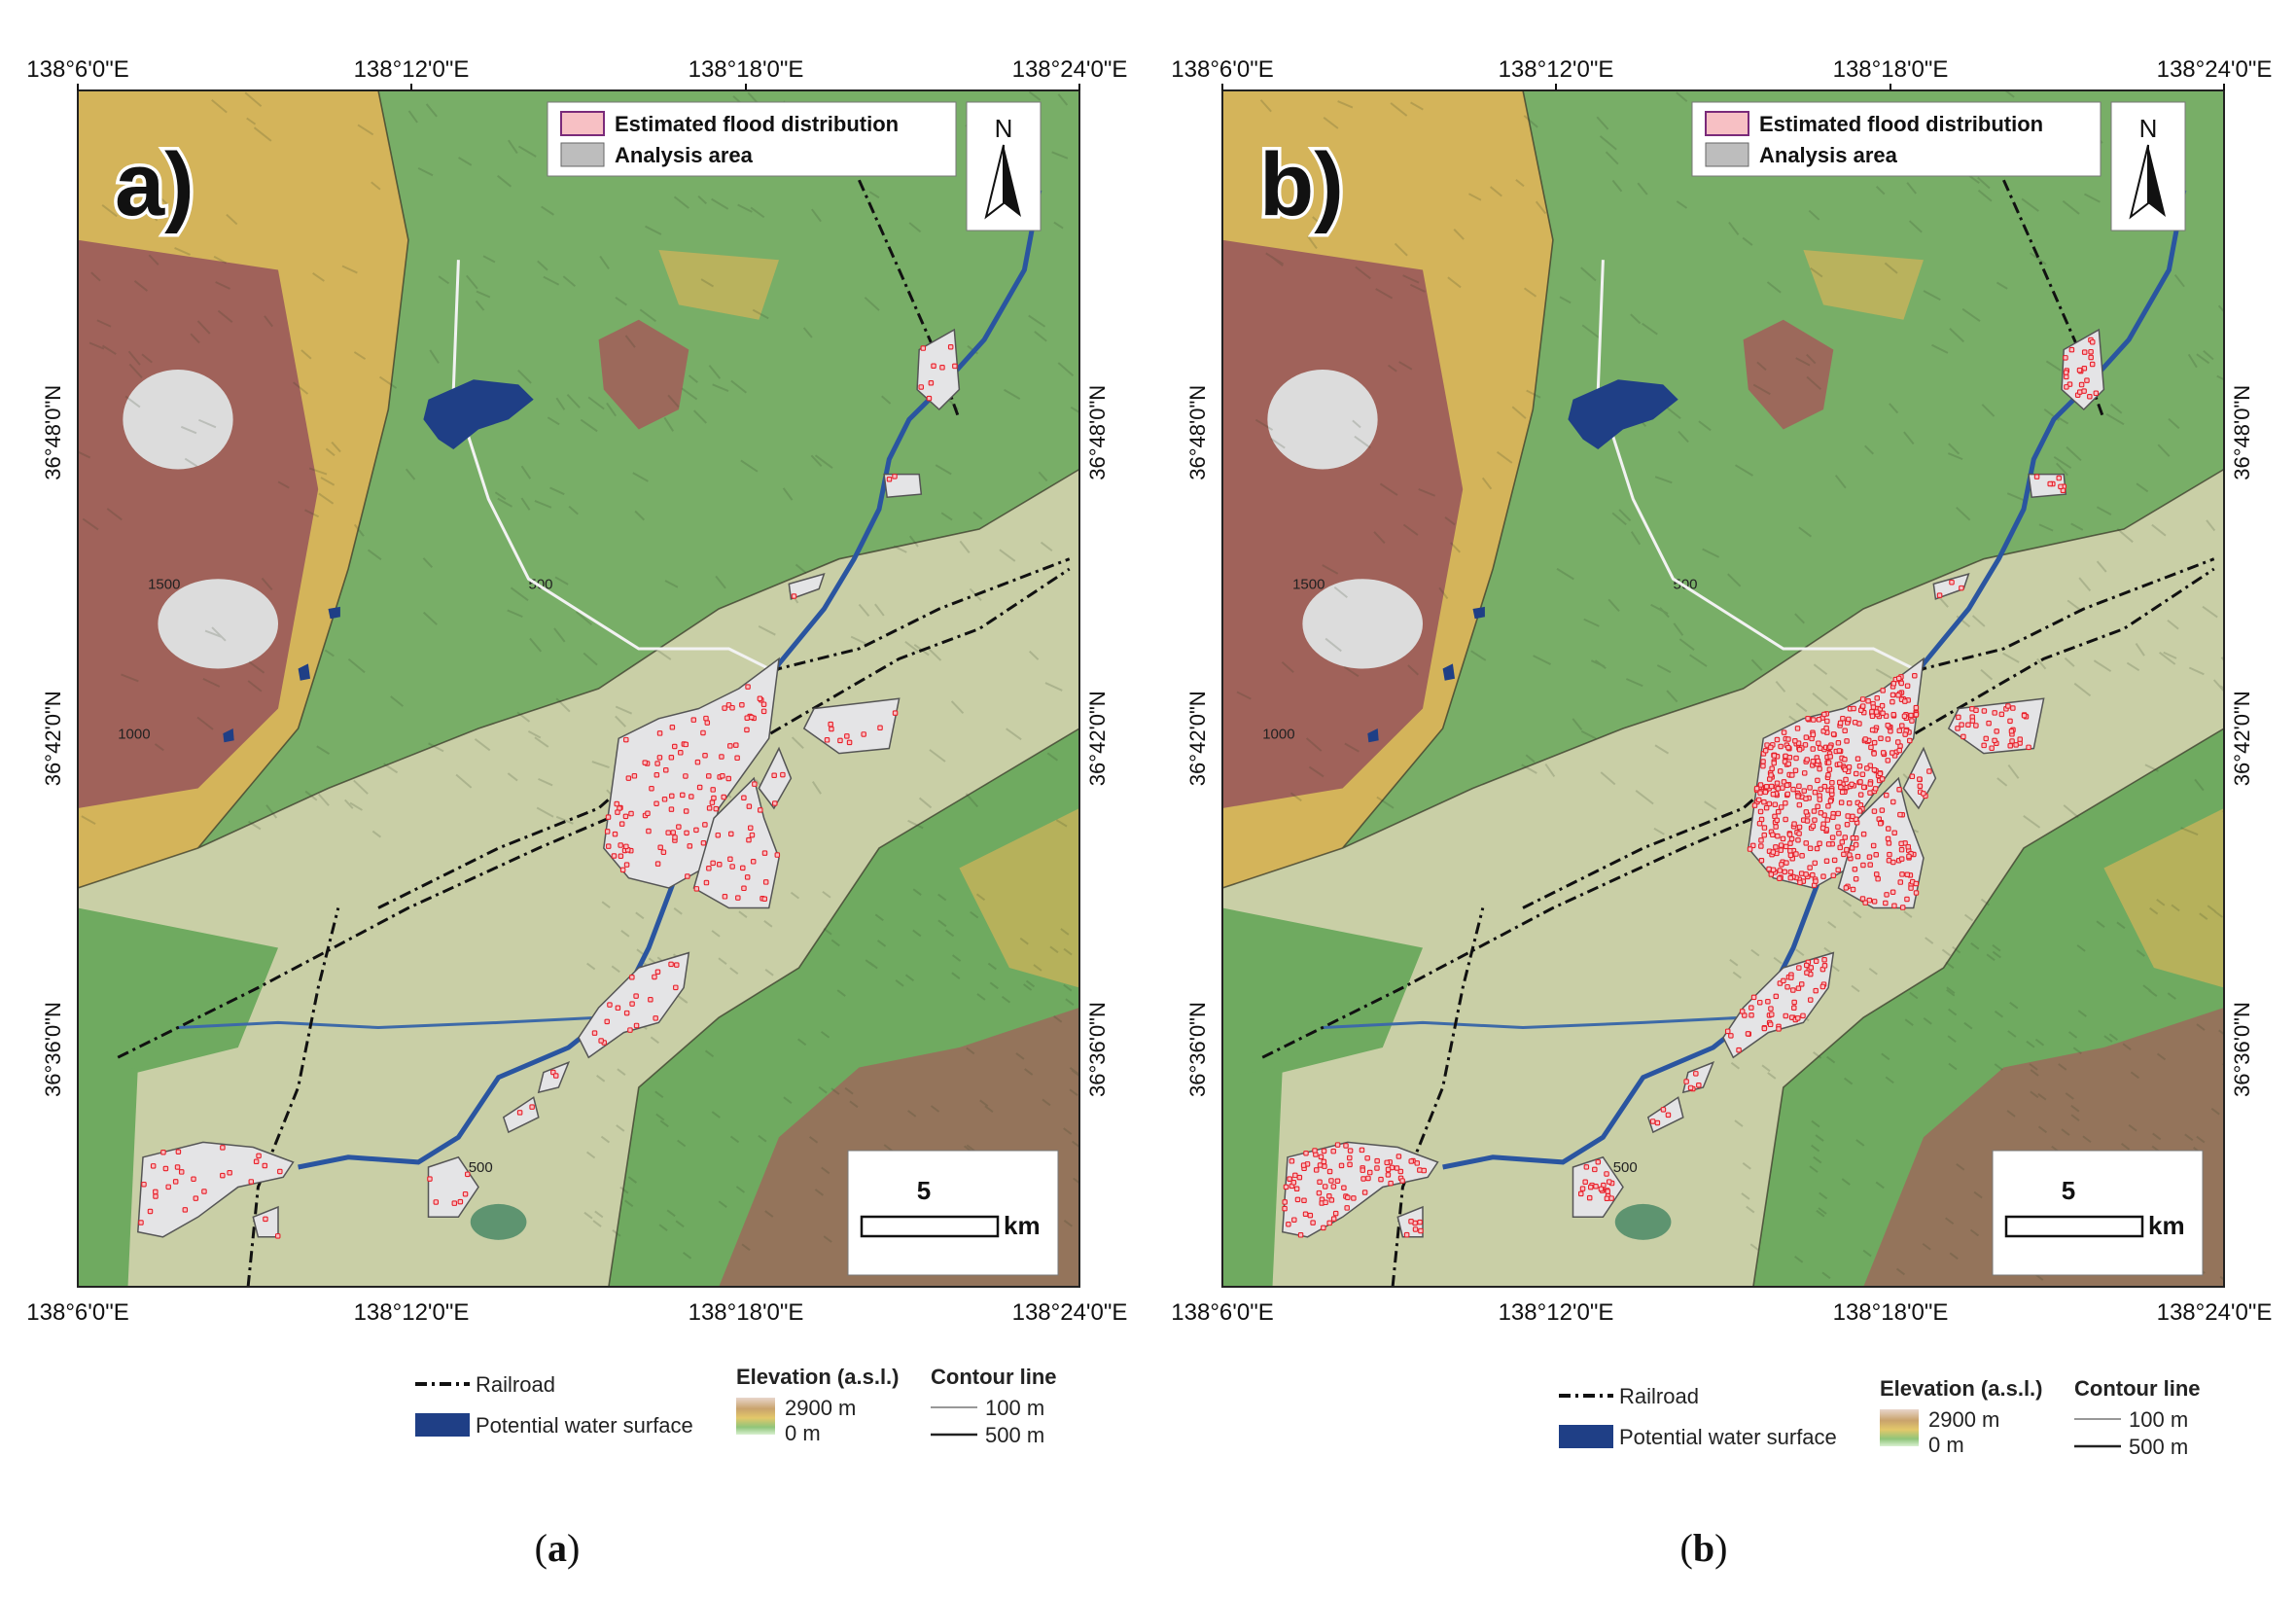 The height and width of the screenshot is (1598, 2296). I want to click on tributary, so click(388, 1023).